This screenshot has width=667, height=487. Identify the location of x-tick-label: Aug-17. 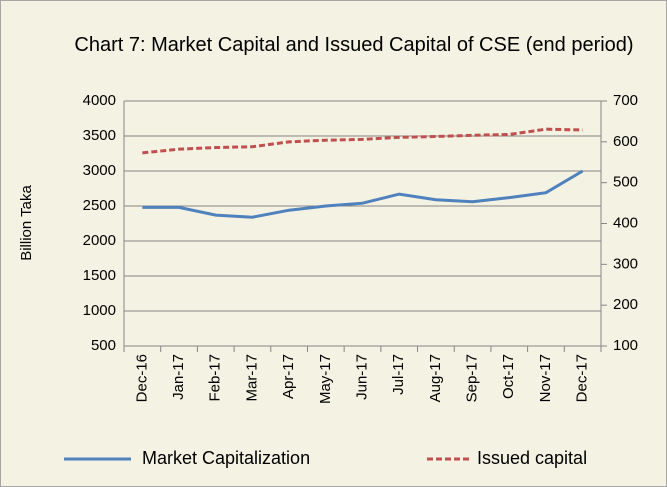
(435, 378).